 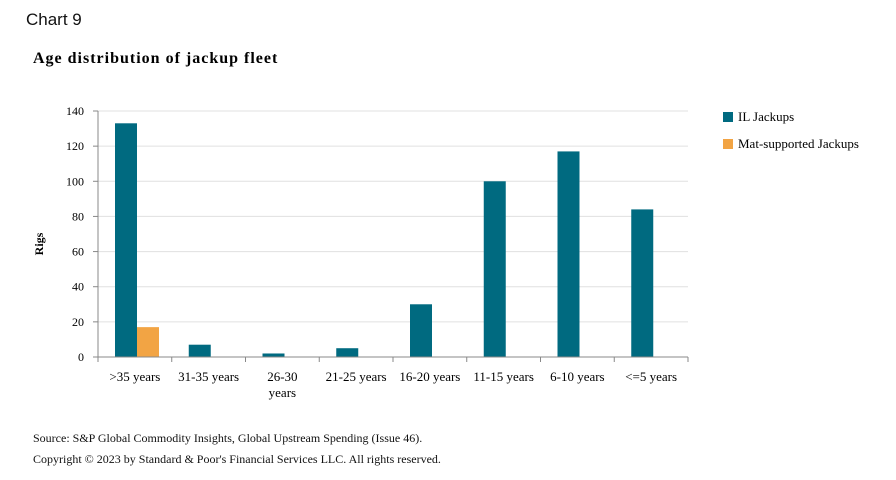 What do you see at coordinates (81, 357) in the screenshot?
I see `y-tick-label: 0` at bounding box center [81, 357].